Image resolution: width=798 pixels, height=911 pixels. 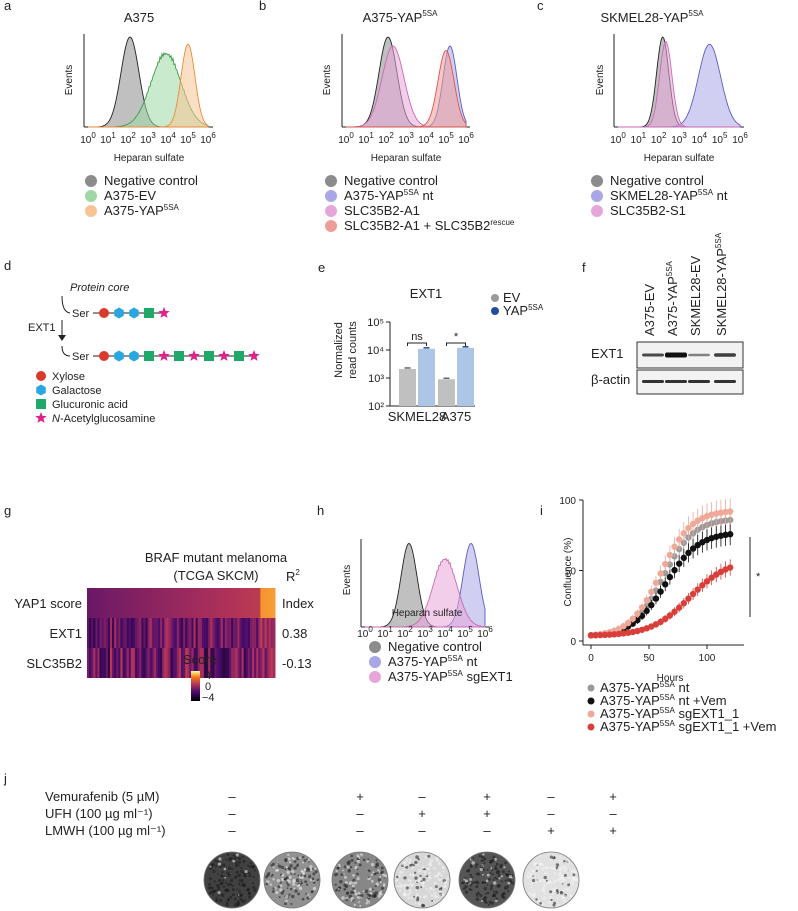 I want to click on lane-label: SKMEL28-YAP5SA, so click(x=721, y=284).